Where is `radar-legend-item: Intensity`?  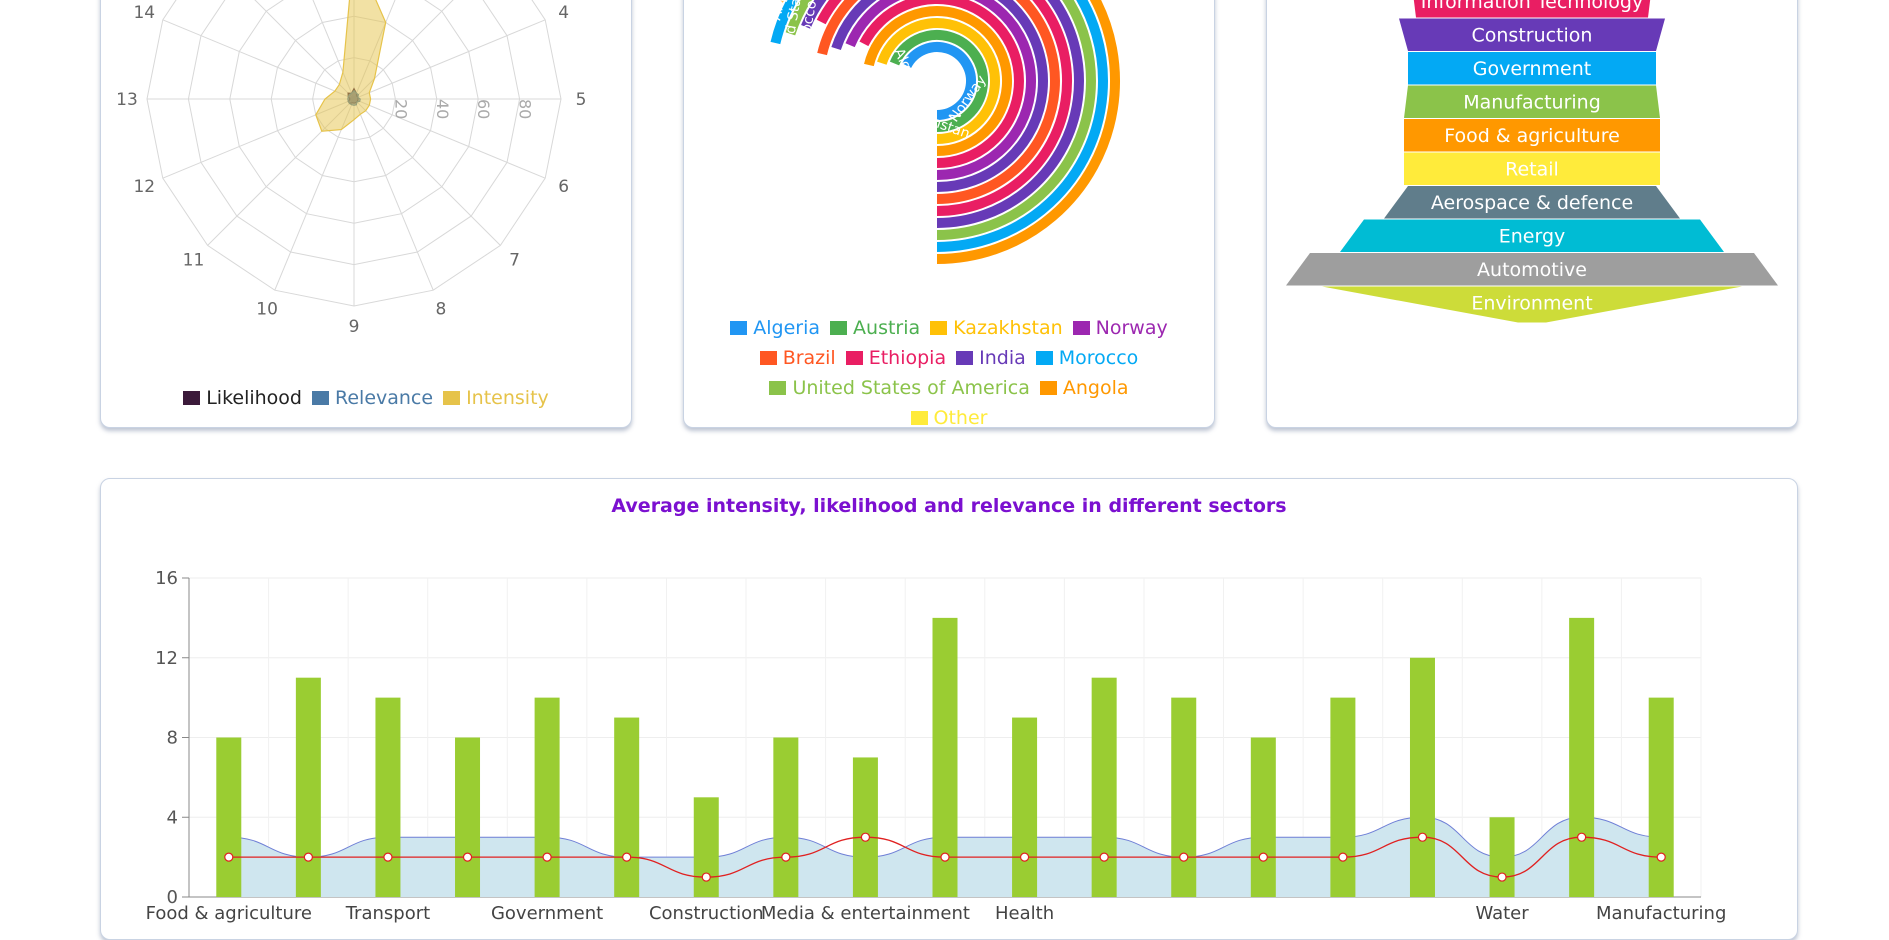
radar-legend-item: Intensity is located at coordinates (496, 398).